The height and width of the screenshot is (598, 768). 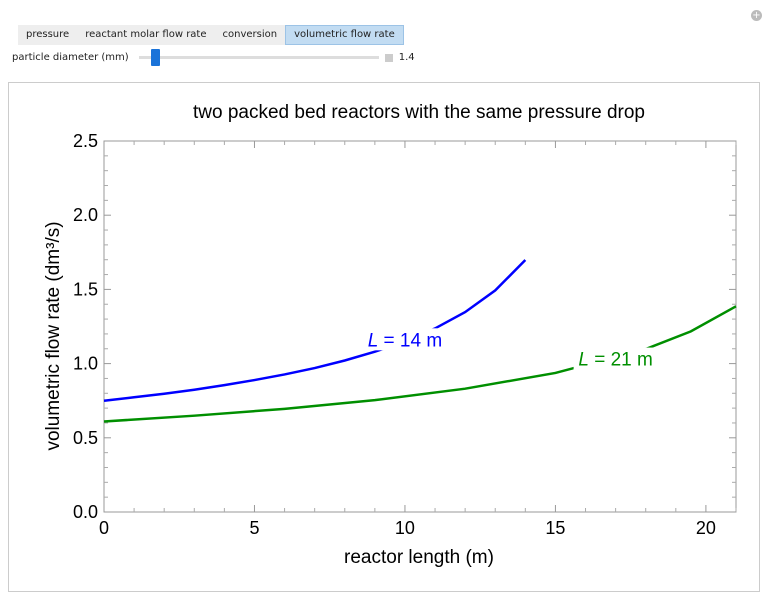 I want to click on tab-pressure: pressure, so click(x=48, y=34).